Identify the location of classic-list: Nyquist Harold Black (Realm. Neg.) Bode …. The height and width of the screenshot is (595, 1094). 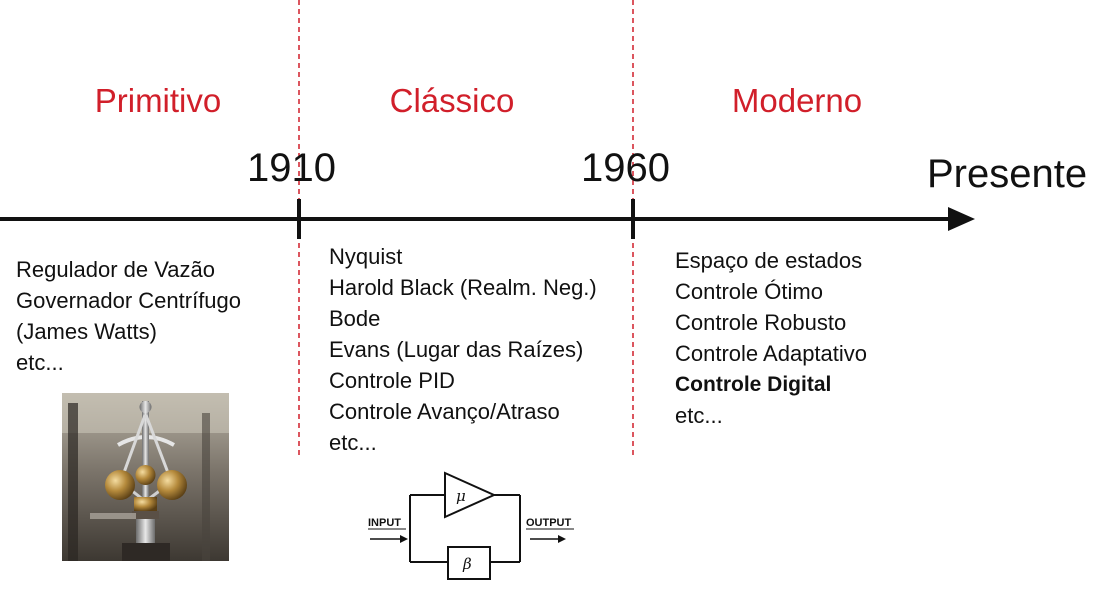
(463, 349).